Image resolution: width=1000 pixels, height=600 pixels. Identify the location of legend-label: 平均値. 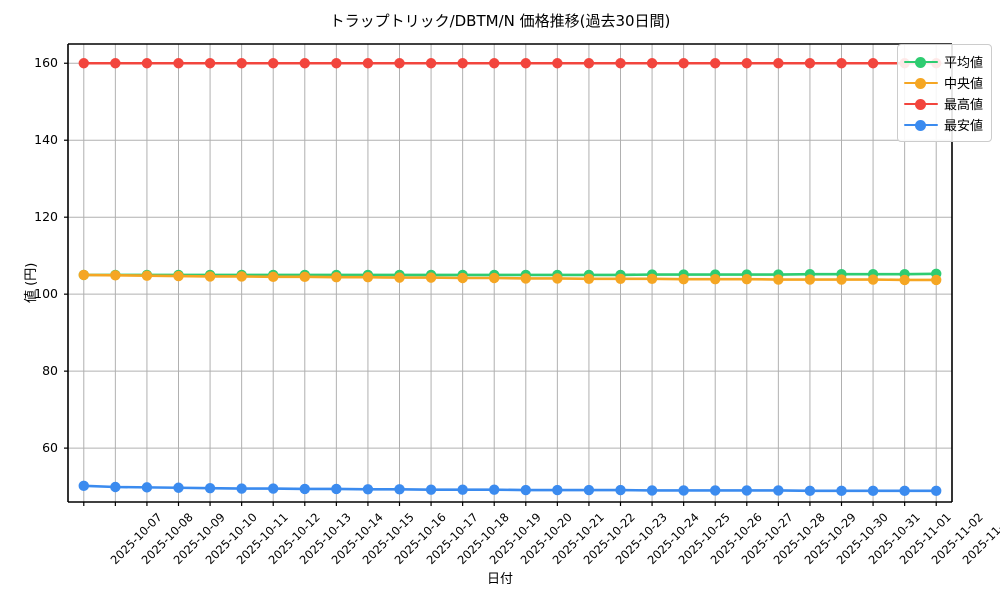
(963, 63).